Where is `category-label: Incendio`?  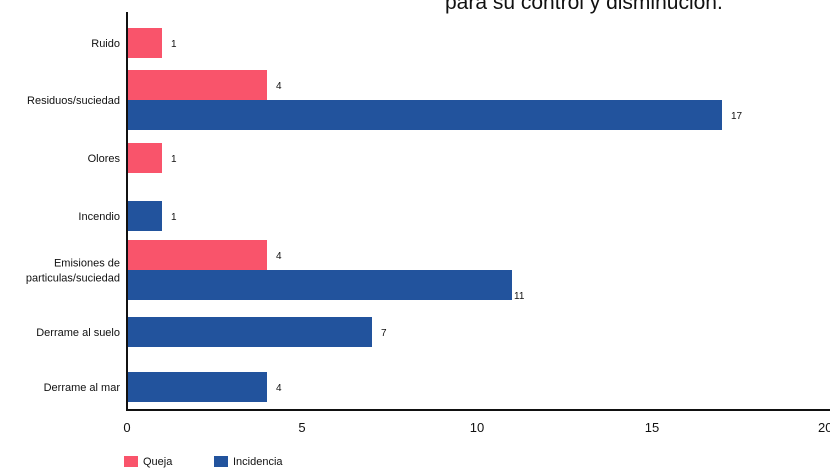
category-label: Incendio is located at coordinates (99, 217).